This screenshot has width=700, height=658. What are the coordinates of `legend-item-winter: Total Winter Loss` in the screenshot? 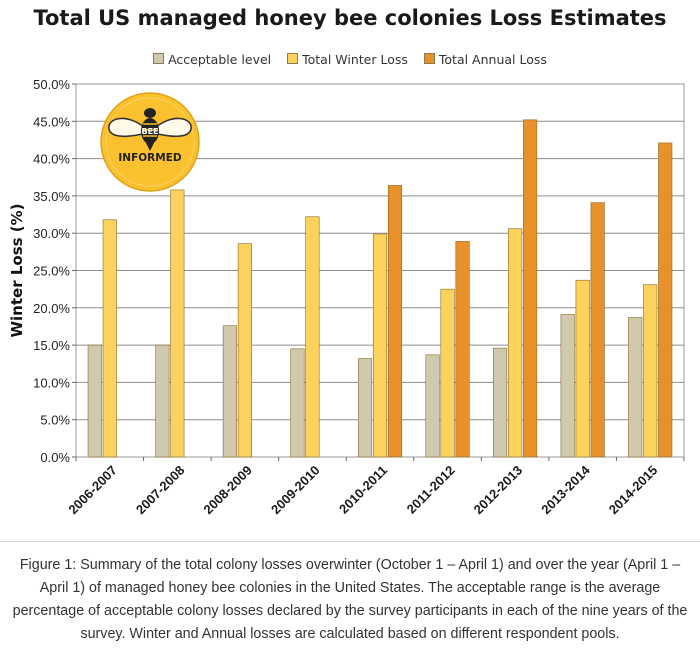 It's located at (347, 59).